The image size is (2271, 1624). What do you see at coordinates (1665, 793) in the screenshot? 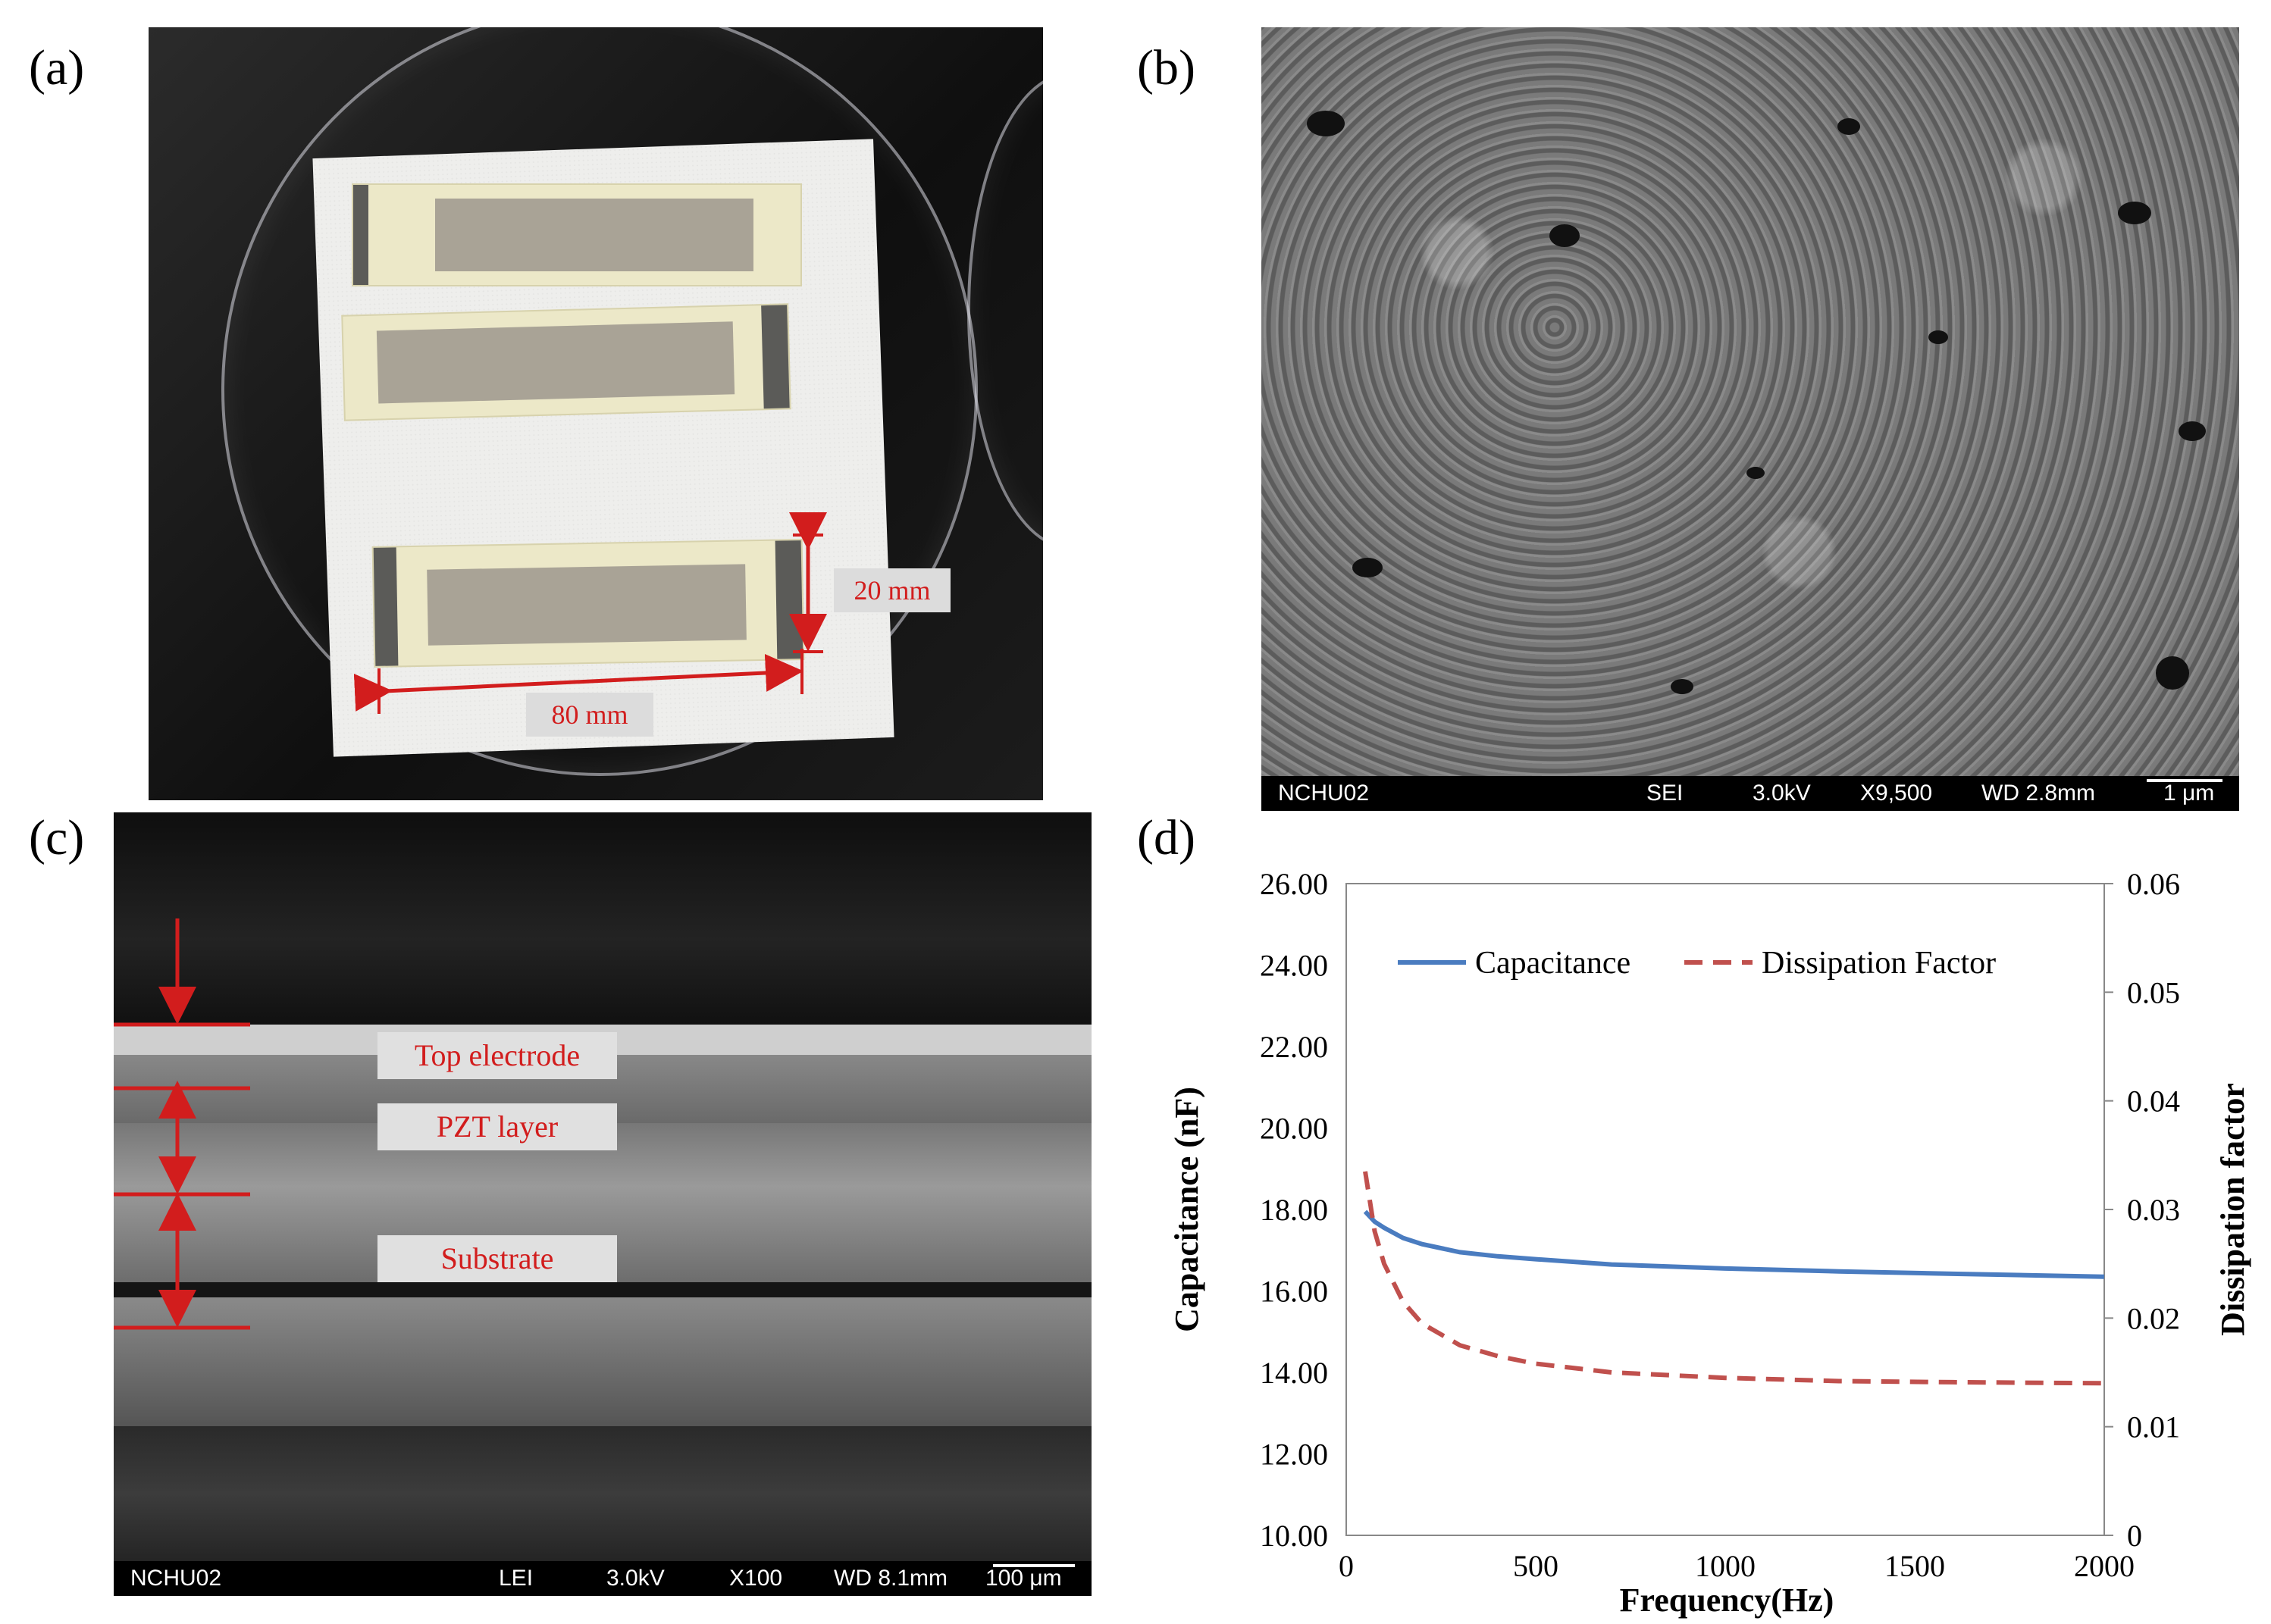
I see `sem-b-mode: SEI` at bounding box center [1665, 793].